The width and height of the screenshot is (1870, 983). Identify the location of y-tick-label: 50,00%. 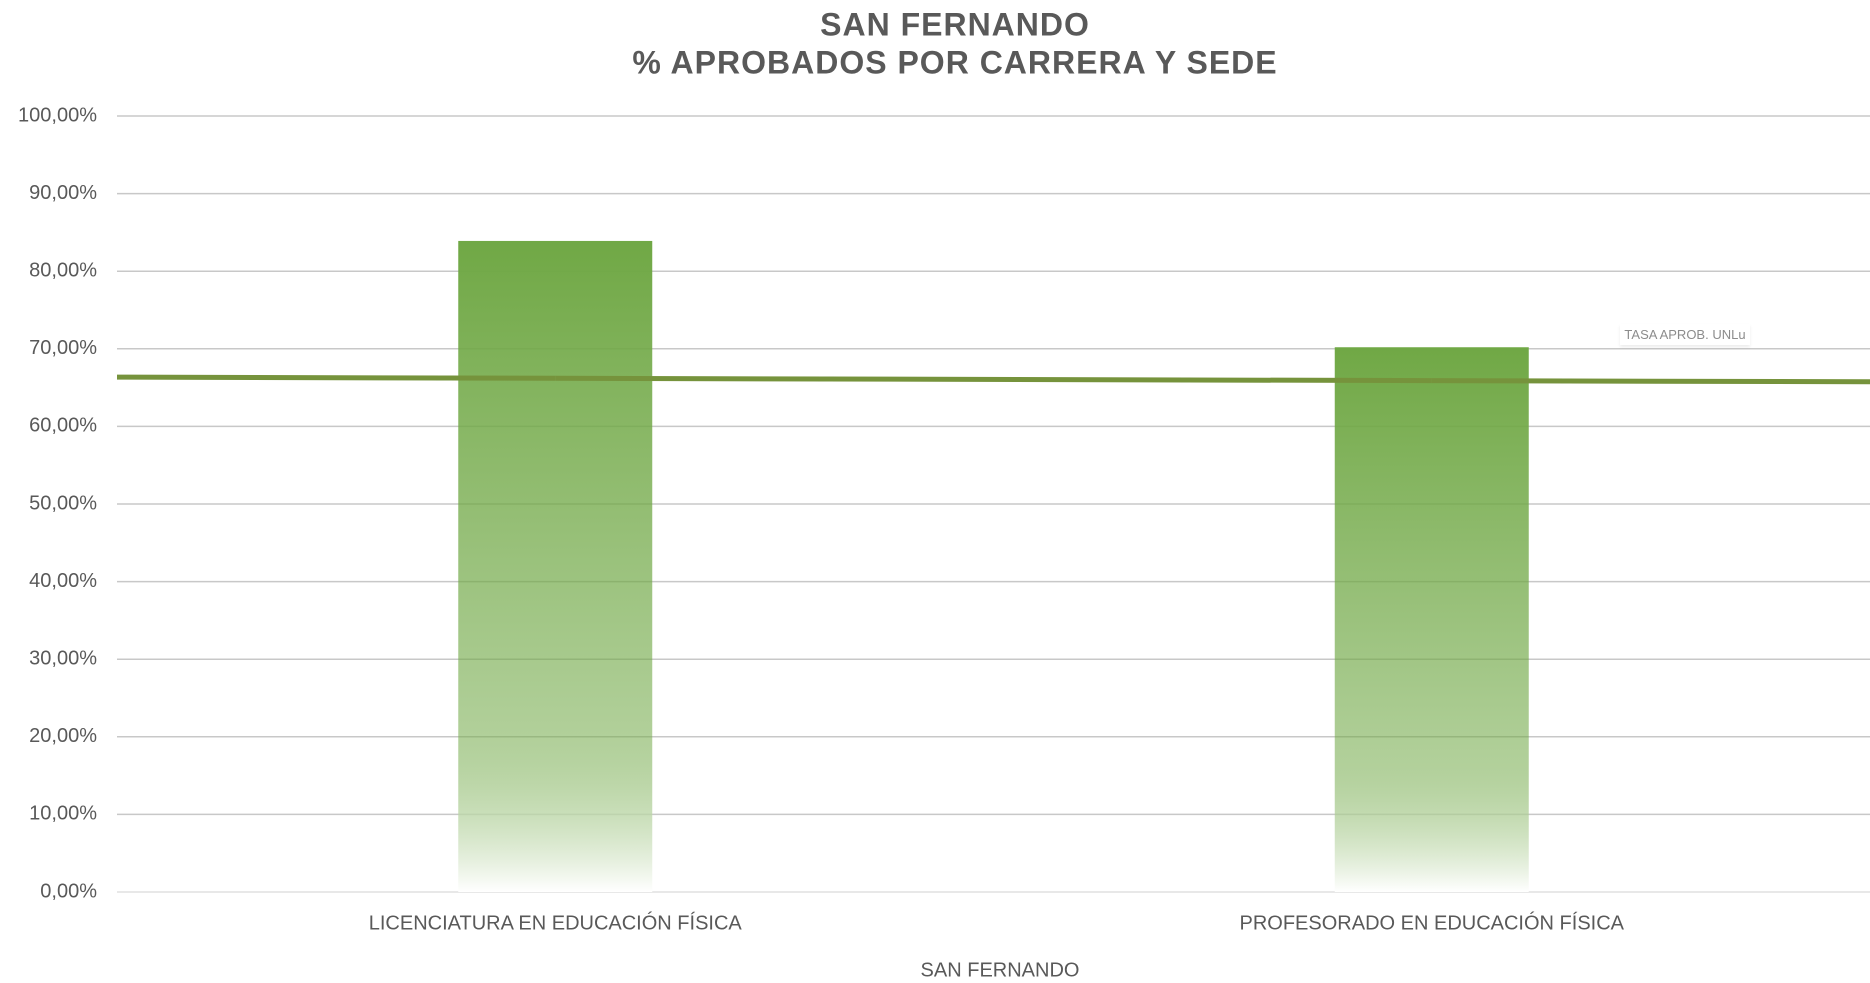
(63, 503).